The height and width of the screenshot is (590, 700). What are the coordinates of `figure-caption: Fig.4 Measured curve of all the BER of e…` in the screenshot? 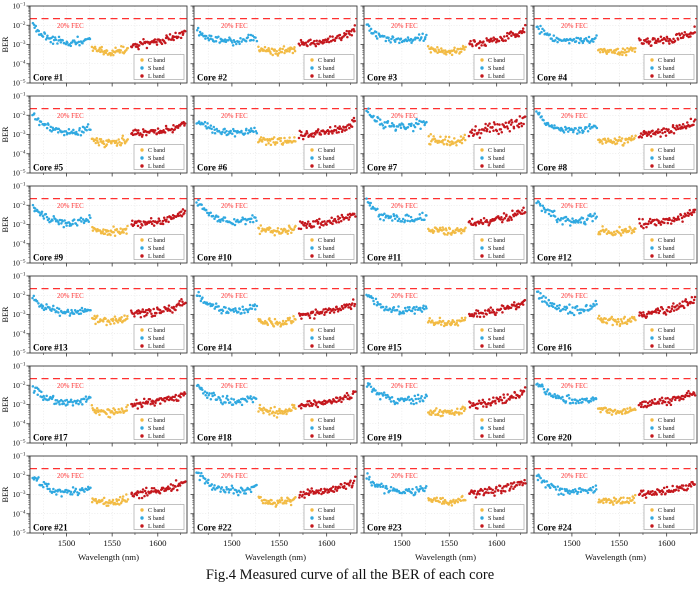 It's located at (350, 575).